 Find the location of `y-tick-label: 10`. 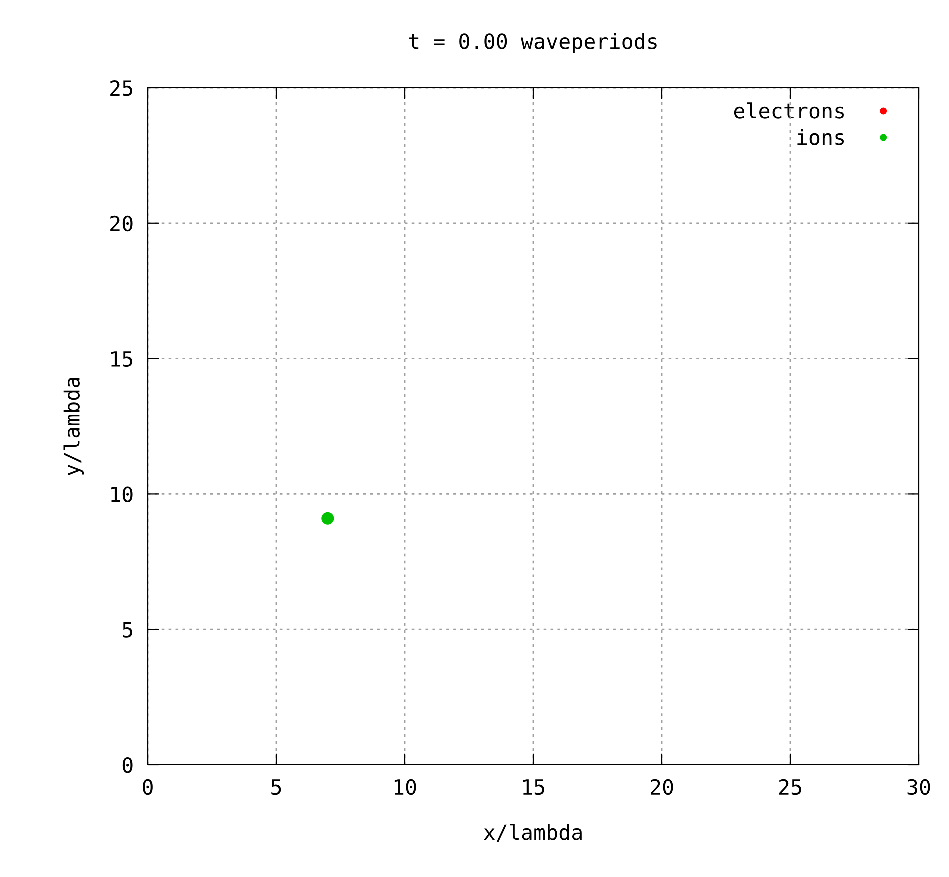

y-tick-label: 10 is located at coordinates (122, 494).